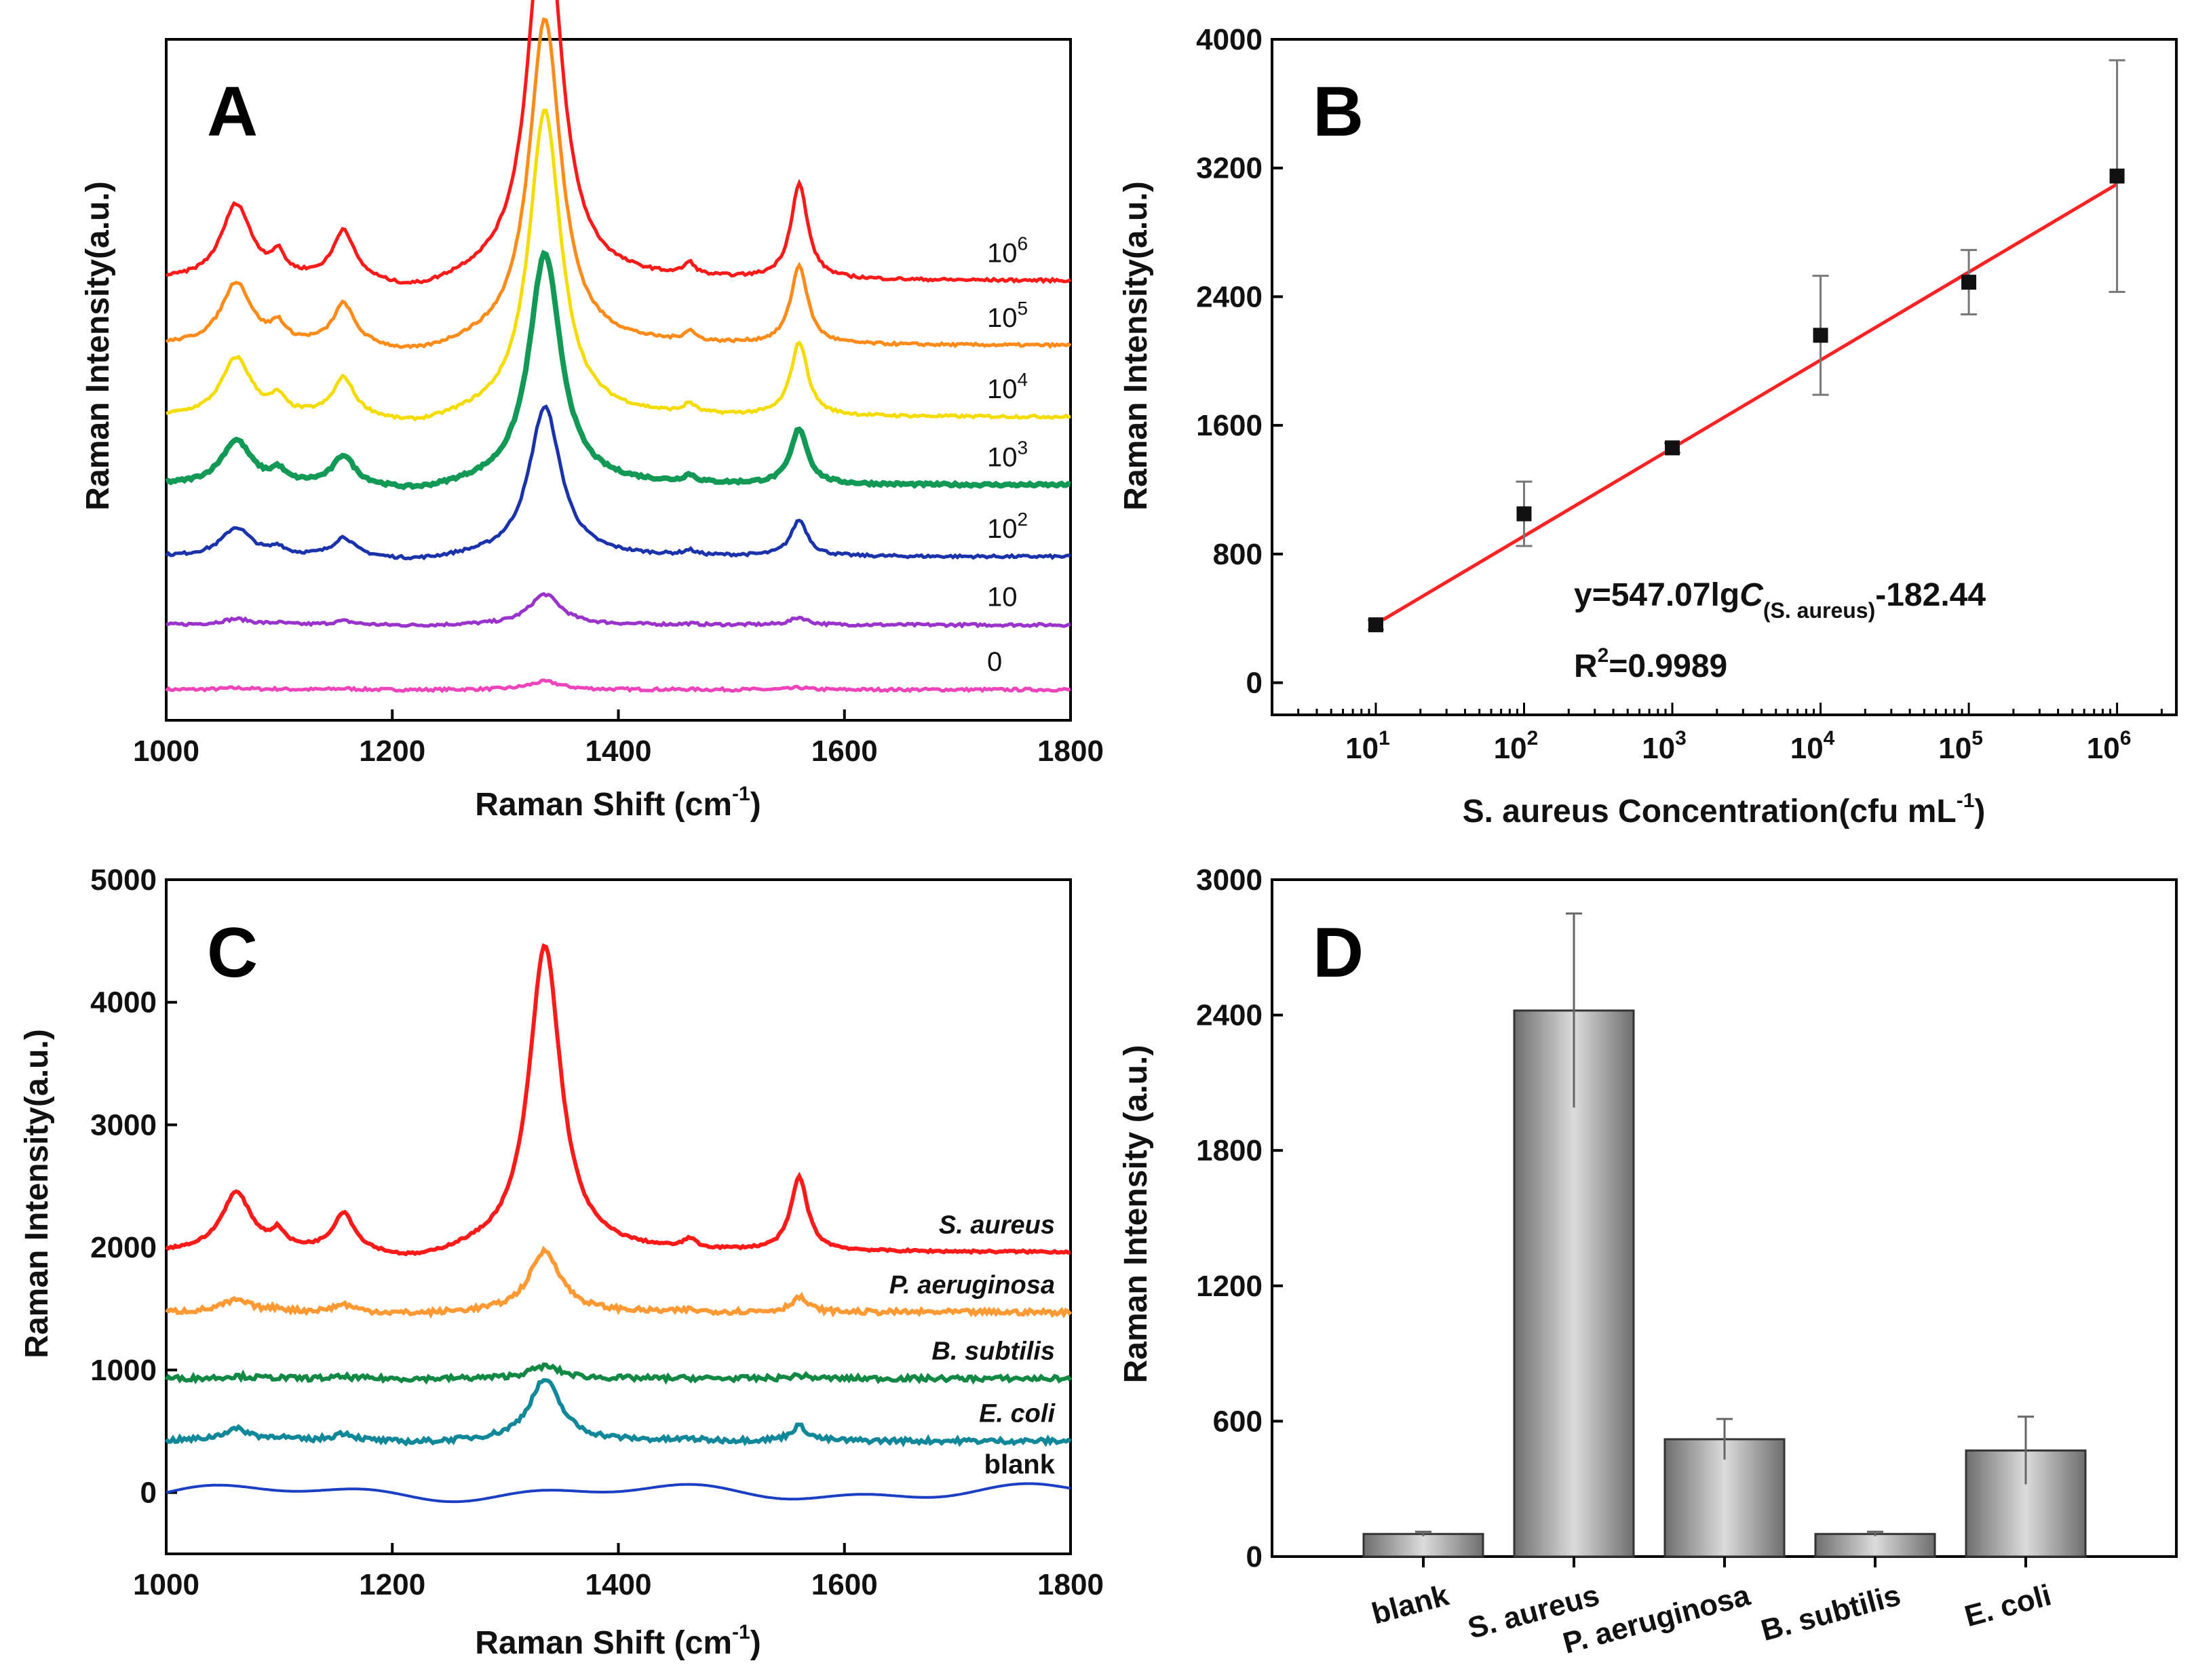  I want to click on panel-b-points, so click(1746, 346).